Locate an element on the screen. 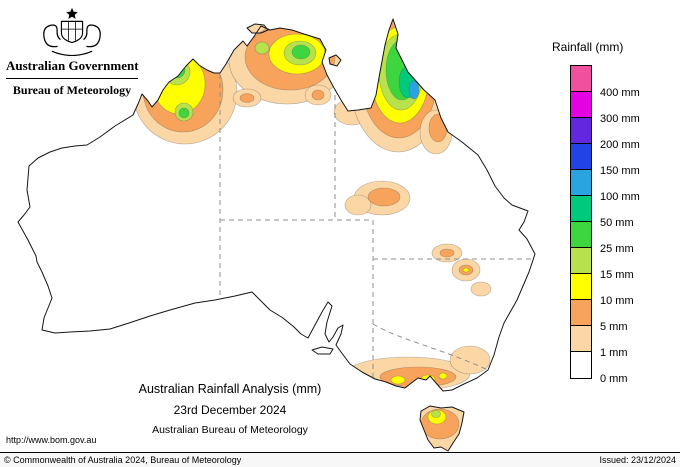  legend-title: Rainfall (mm) is located at coordinates (588, 47).